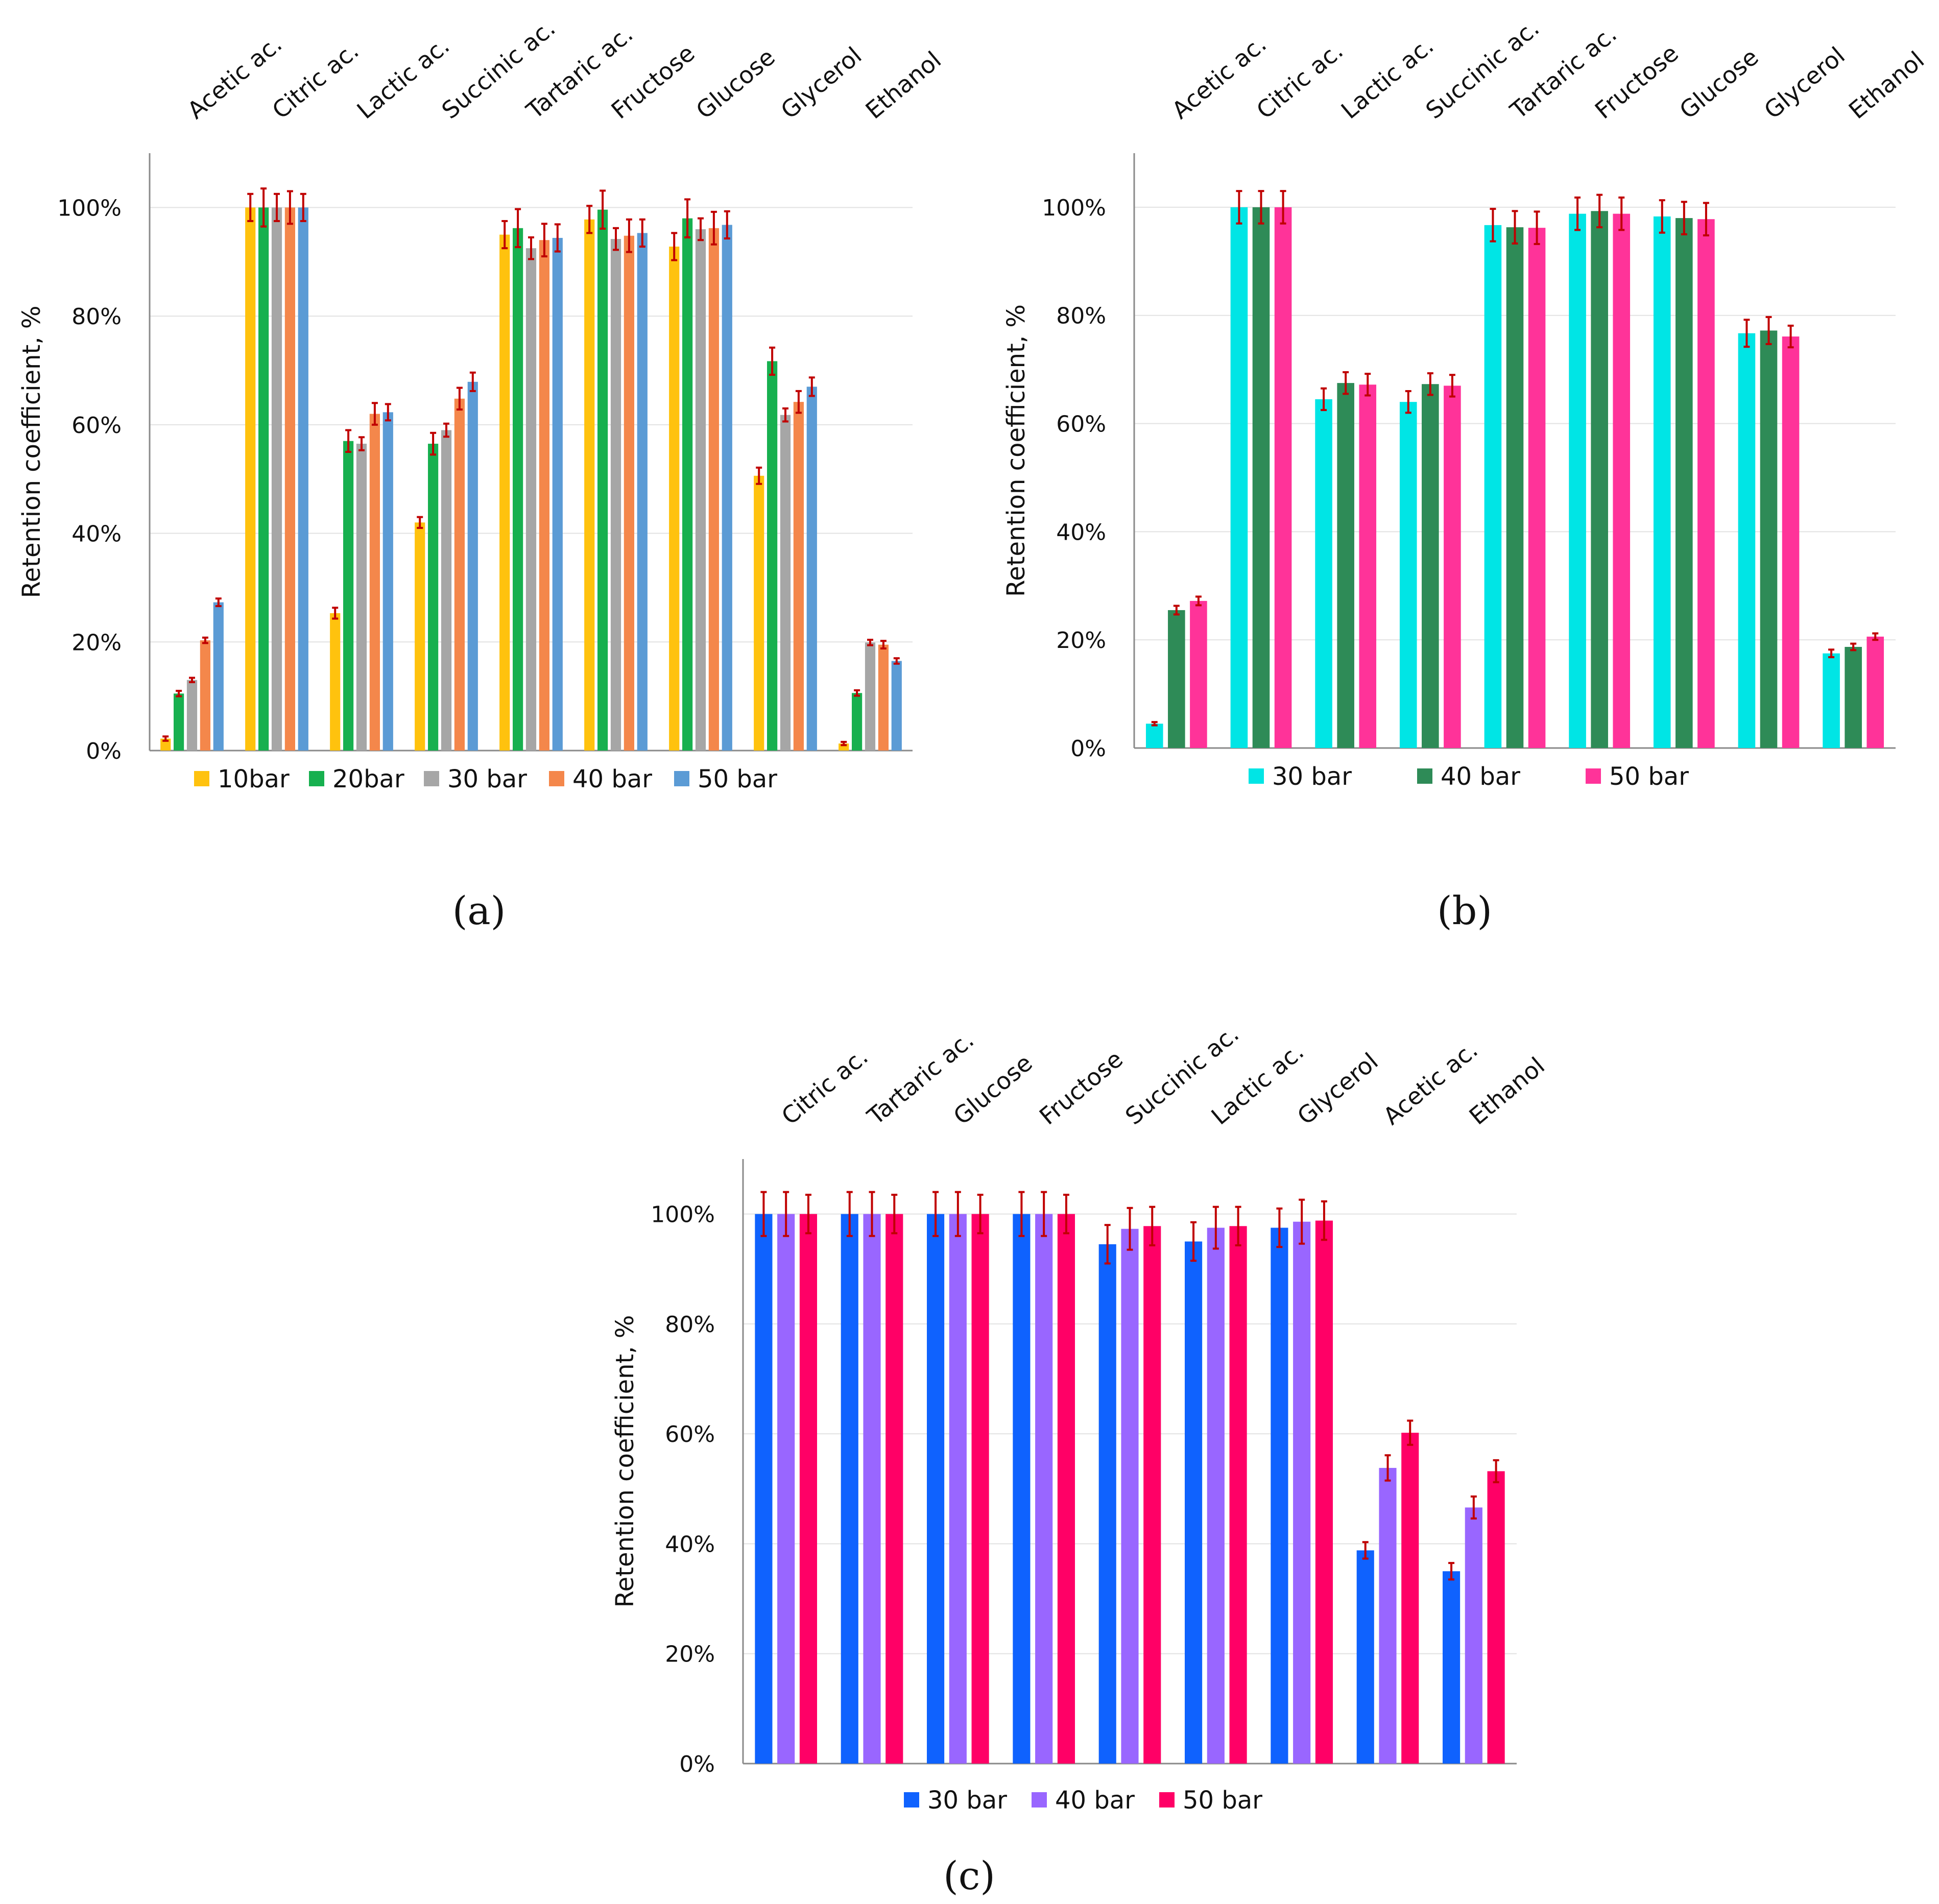 Image resolution: width=1939 pixels, height=1904 pixels. What do you see at coordinates (487, 779) in the screenshot?
I see `legend-label: 30 bar` at bounding box center [487, 779].